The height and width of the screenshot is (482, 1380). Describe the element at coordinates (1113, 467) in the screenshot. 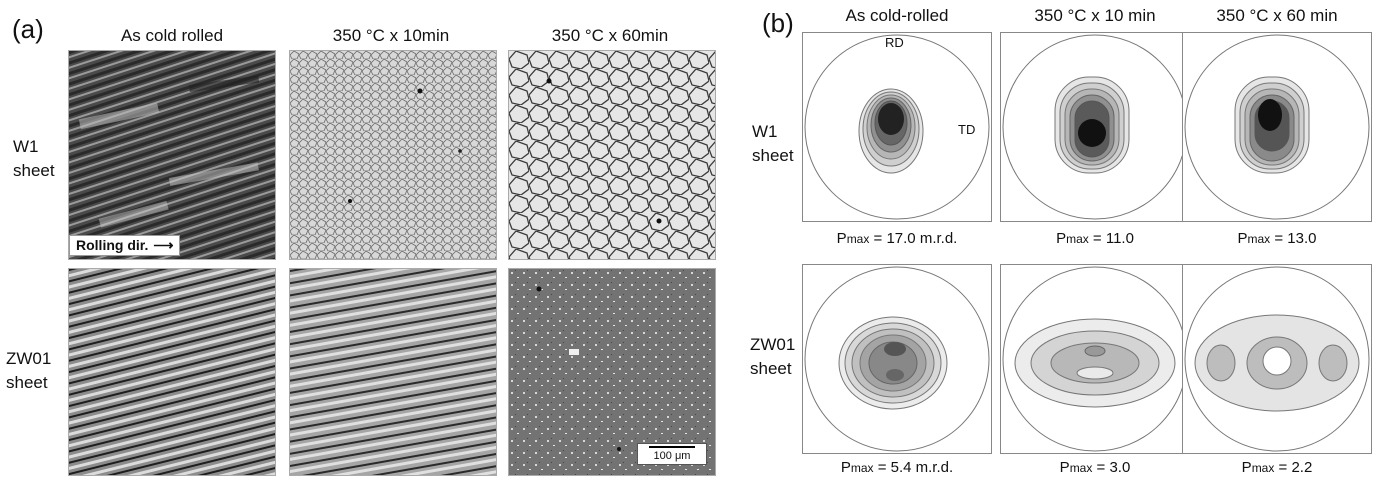

I see `pmax-value: = 3.0` at that location.